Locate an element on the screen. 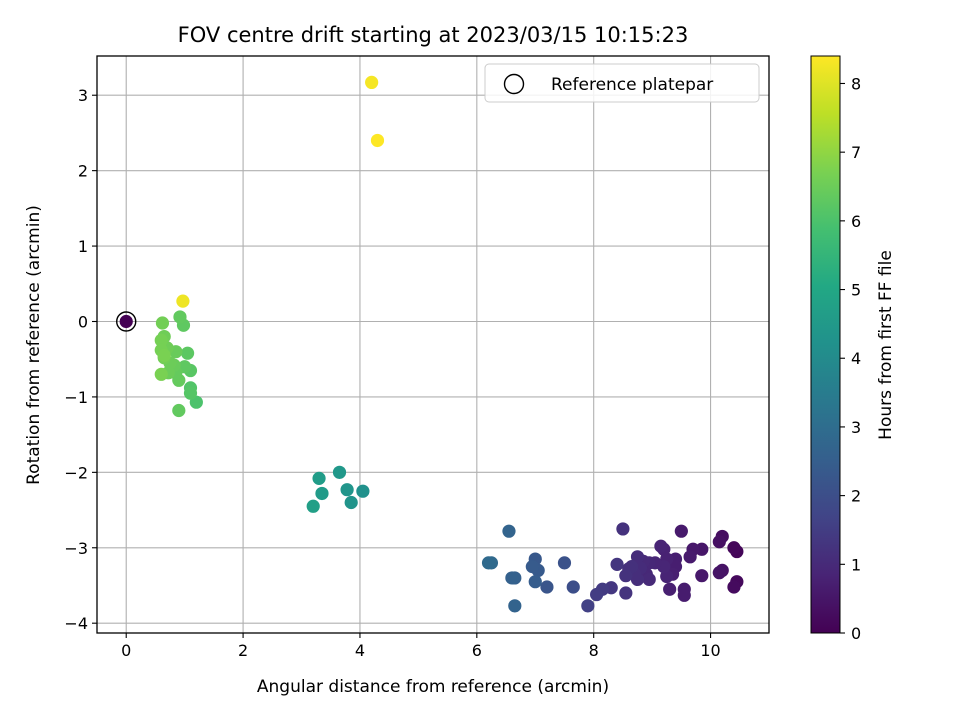 The height and width of the screenshot is (720, 960). colorbar-tick-label: 2 is located at coordinates (856, 496).